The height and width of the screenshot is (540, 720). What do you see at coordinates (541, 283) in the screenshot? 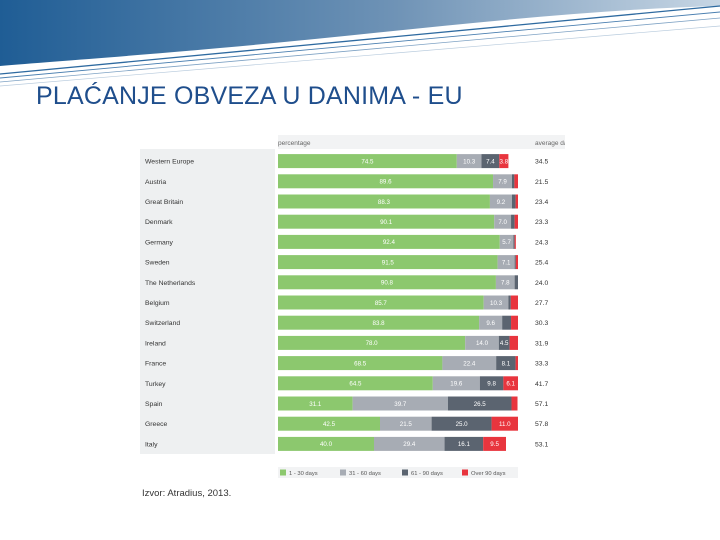
I see `average-days-value: 24.0` at bounding box center [541, 283].